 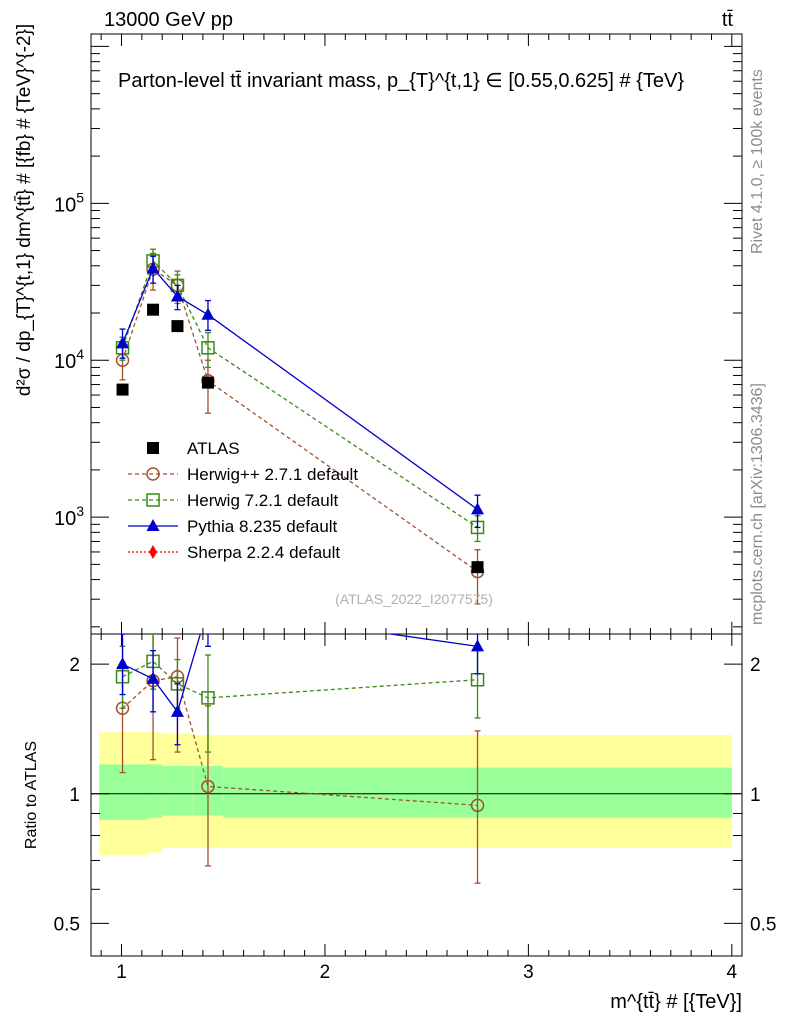 What do you see at coordinates (208, 348) in the screenshot?
I see `herwig-7-2-1-point` at bounding box center [208, 348].